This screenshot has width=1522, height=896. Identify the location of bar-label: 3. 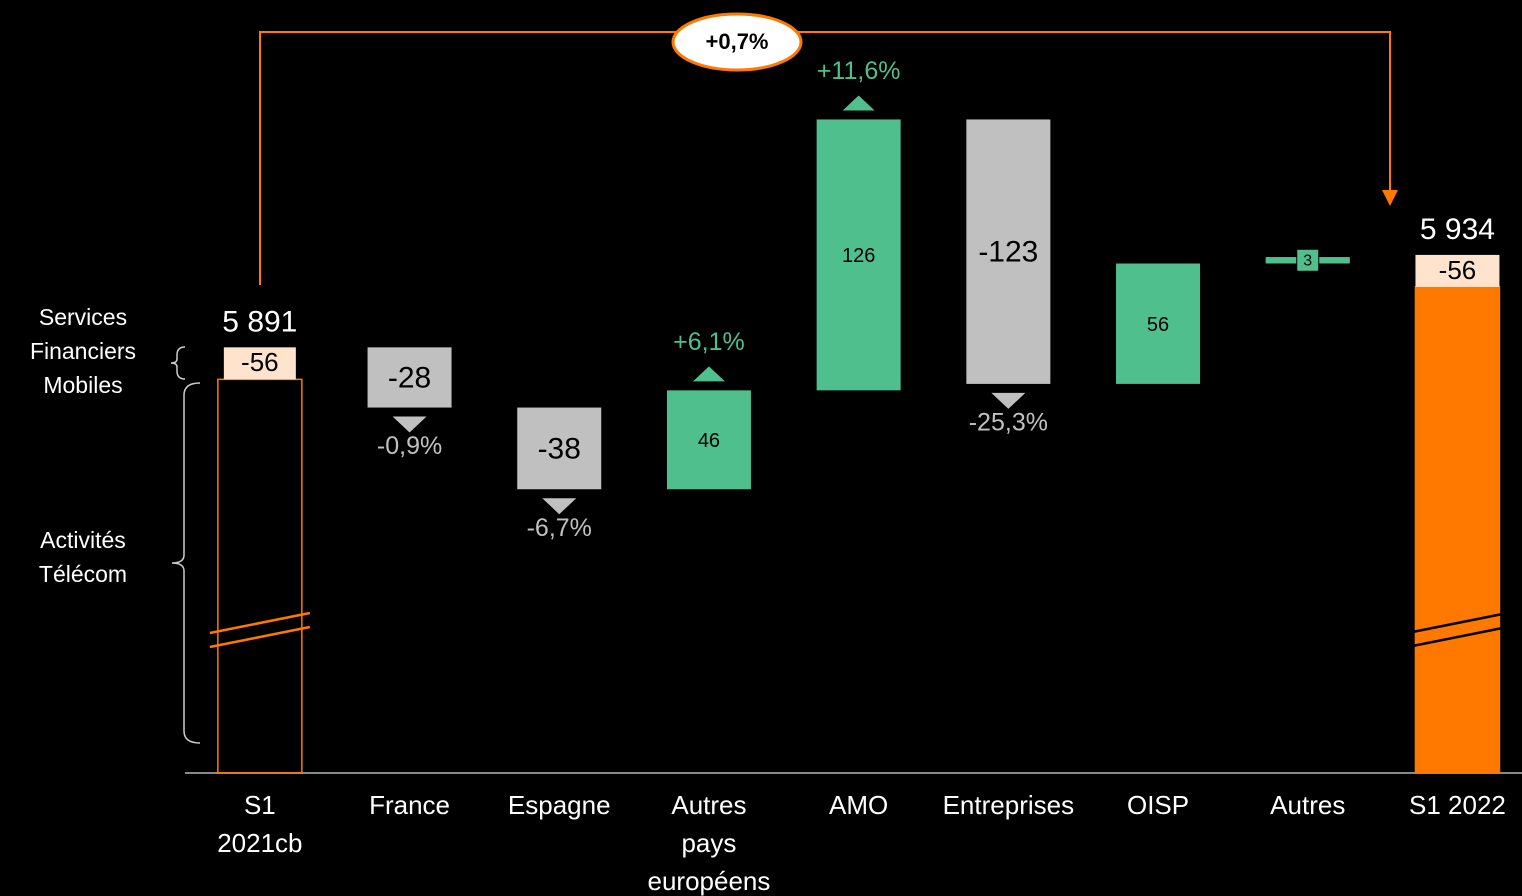
(1307, 260).